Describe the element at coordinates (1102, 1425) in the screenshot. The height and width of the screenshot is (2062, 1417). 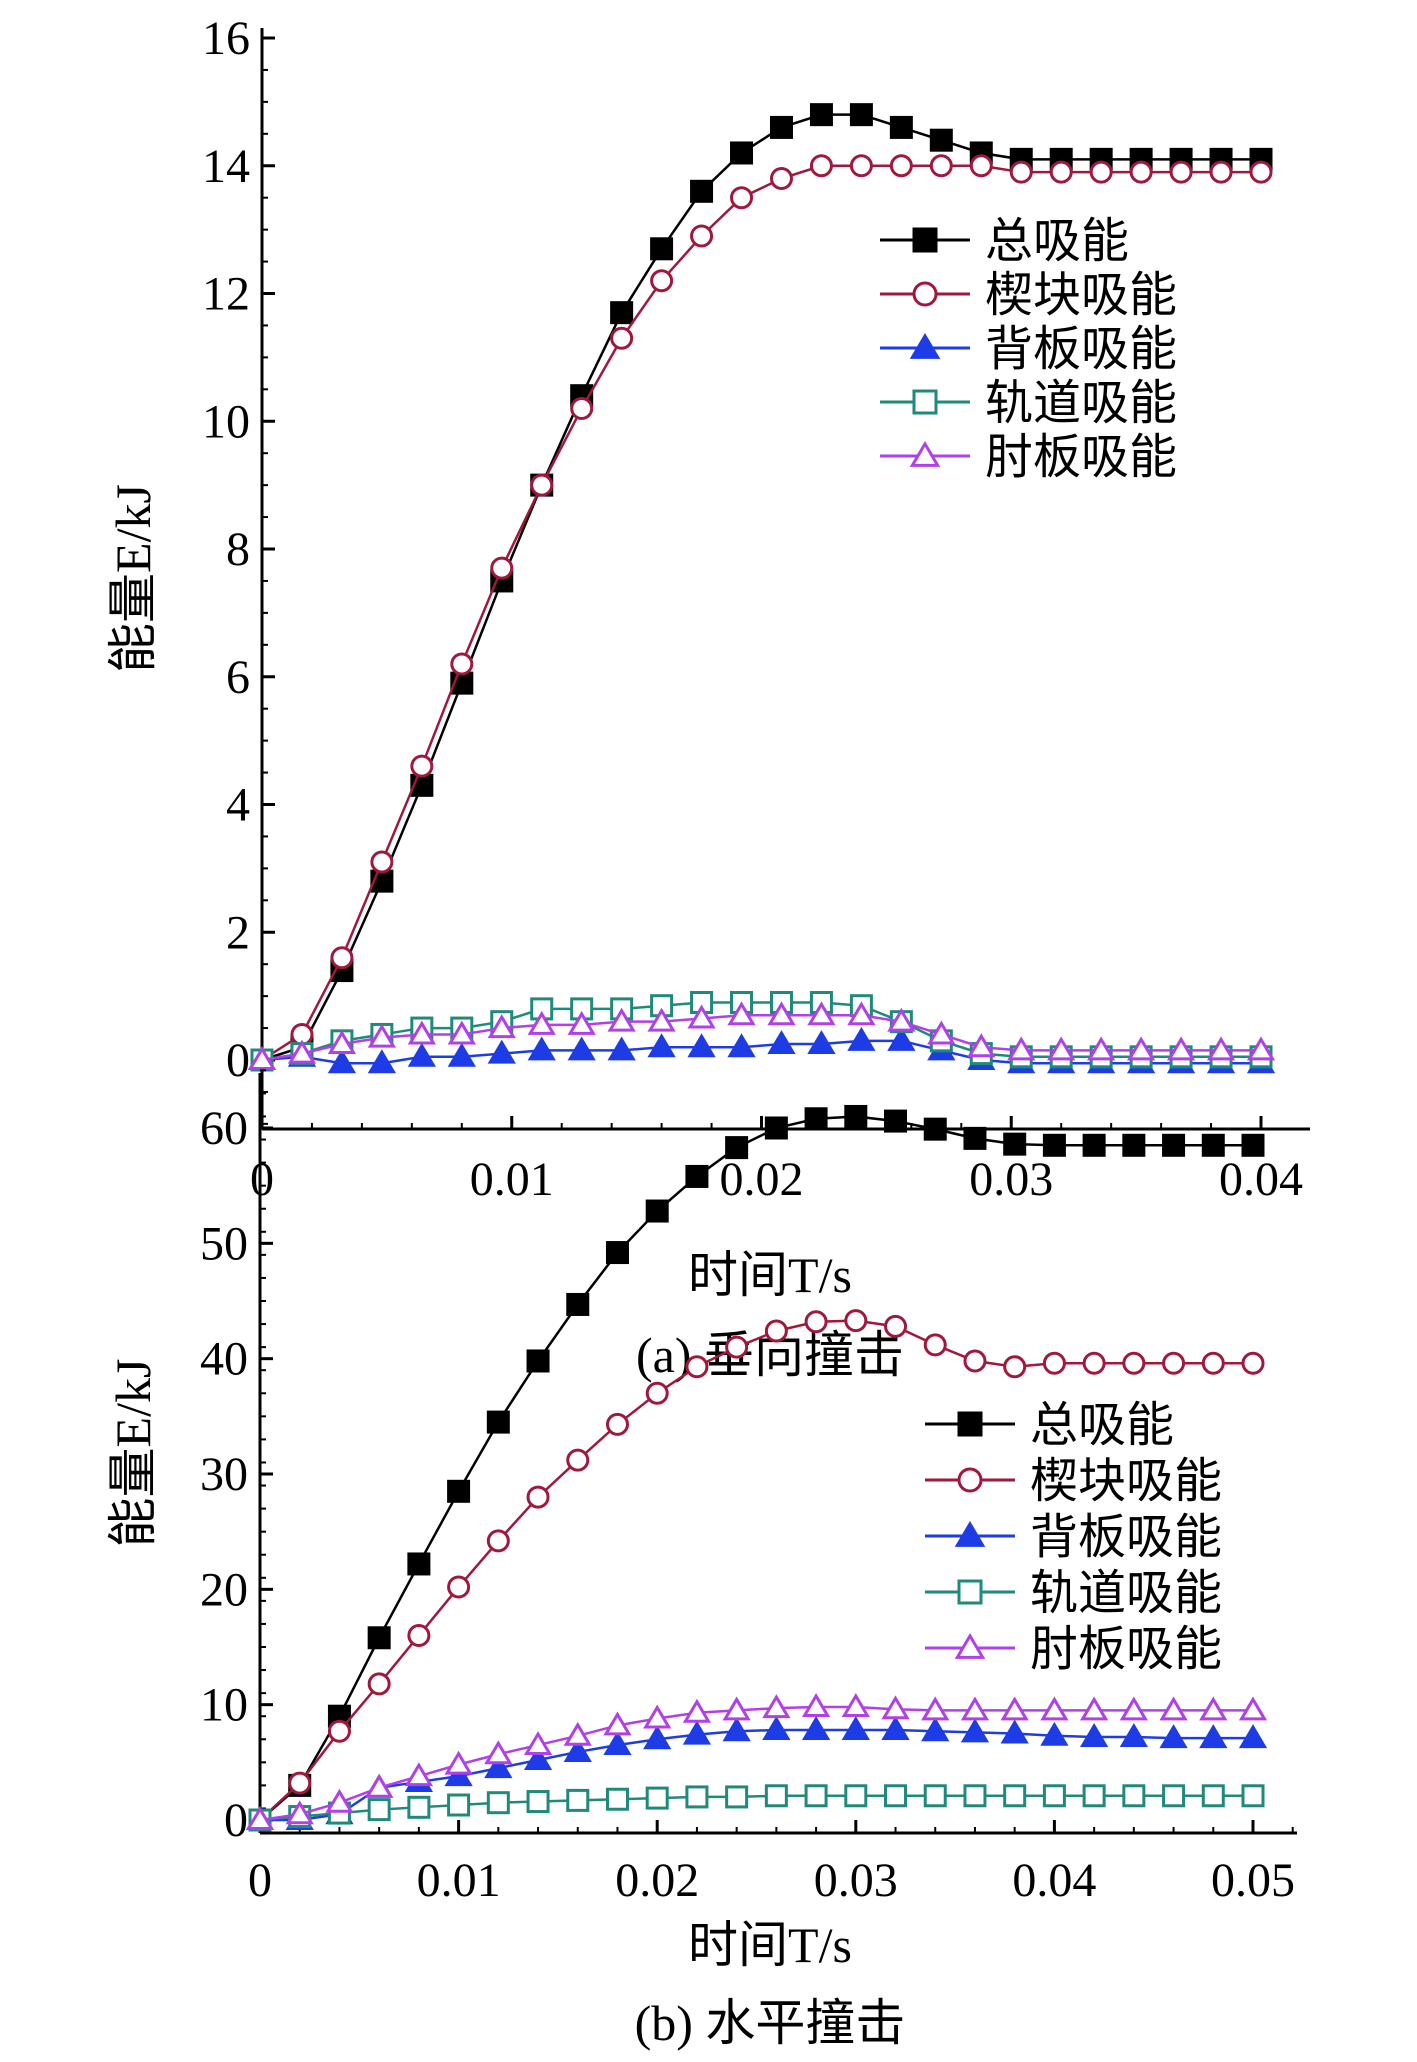
I see `legend-label: 总吸能` at that location.